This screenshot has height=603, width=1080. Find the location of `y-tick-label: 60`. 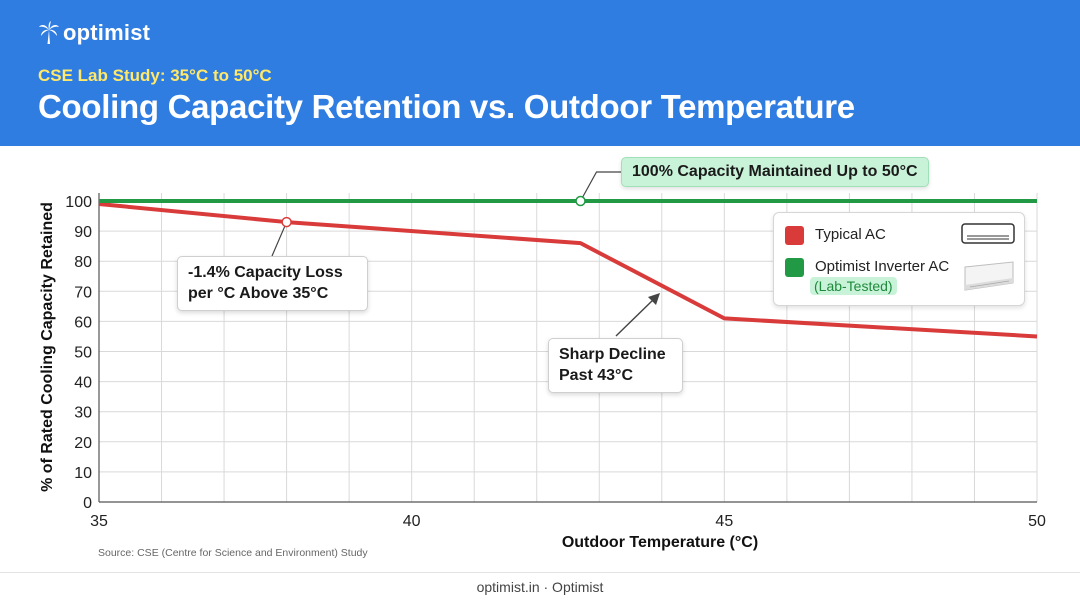

y-tick-label: 60 is located at coordinates (83, 322).